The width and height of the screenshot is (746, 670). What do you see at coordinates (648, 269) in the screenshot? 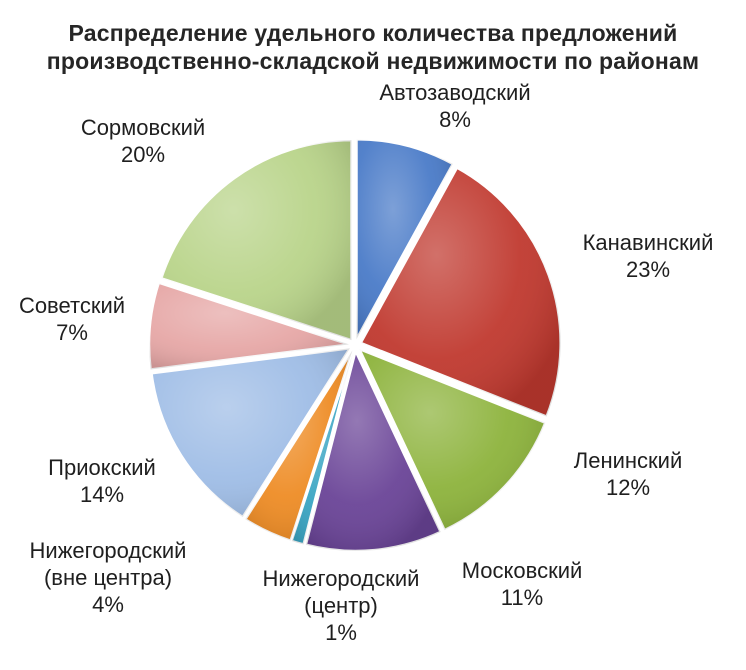
I see `slice-percent: 23%` at bounding box center [648, 269].